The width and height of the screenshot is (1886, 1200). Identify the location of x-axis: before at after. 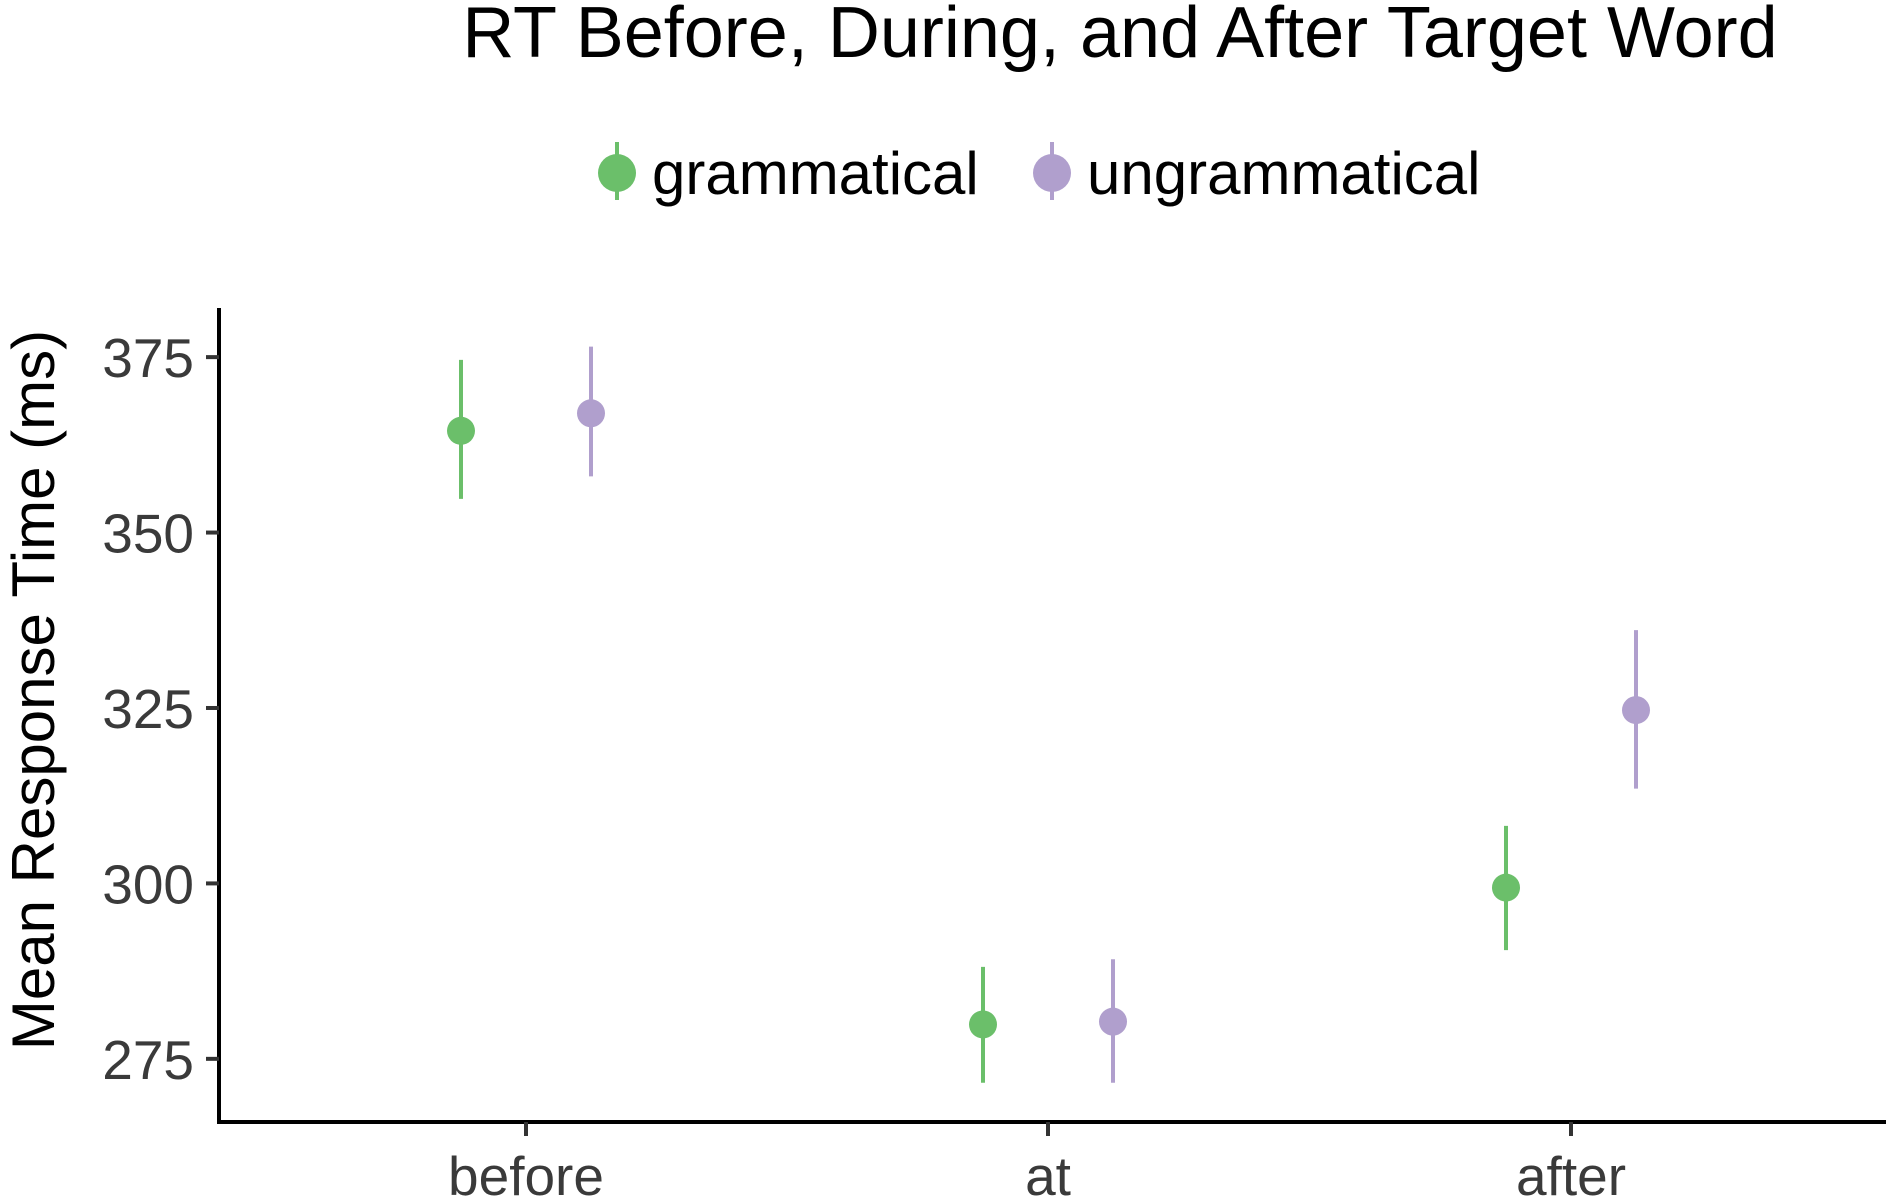
(1037, 1161).